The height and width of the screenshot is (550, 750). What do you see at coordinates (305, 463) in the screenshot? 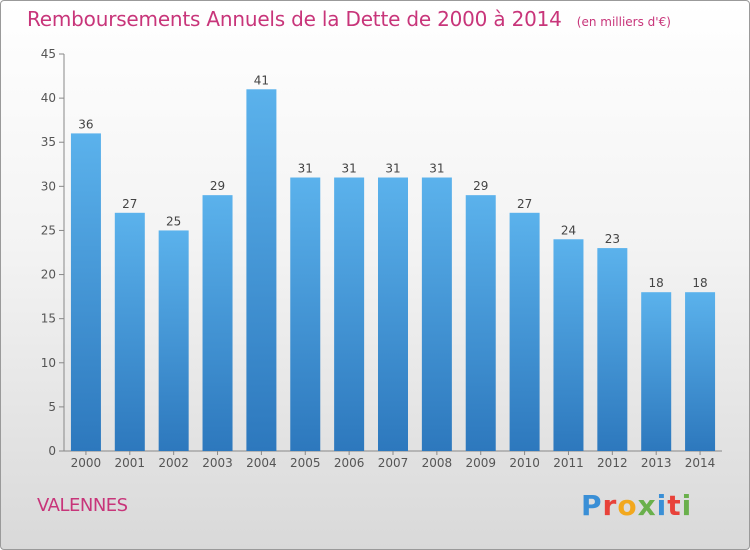
I see `x-tick-label: 2005` at bounding box center [305, 463].